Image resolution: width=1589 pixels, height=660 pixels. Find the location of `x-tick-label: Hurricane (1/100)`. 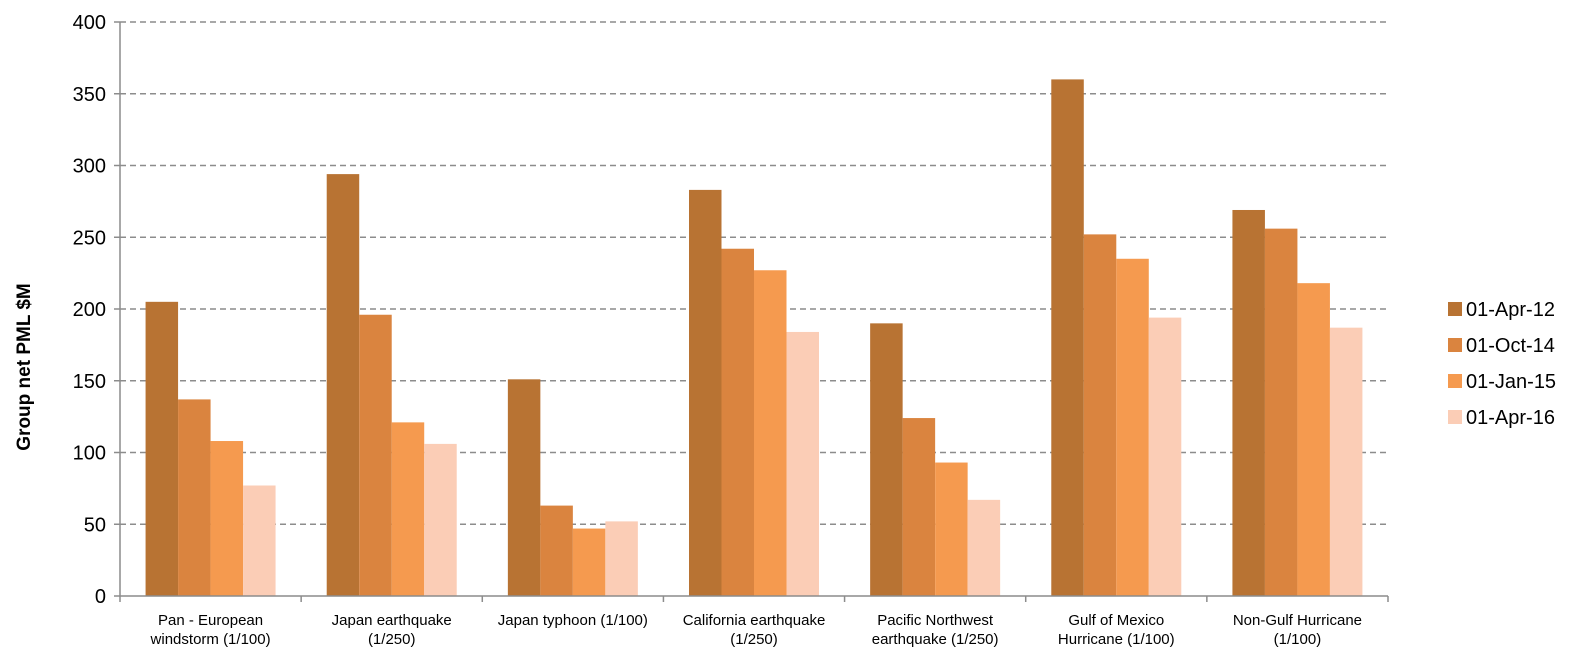

x-tick-label: Hurricane (1/100) is located at coordinates (1116, 639).